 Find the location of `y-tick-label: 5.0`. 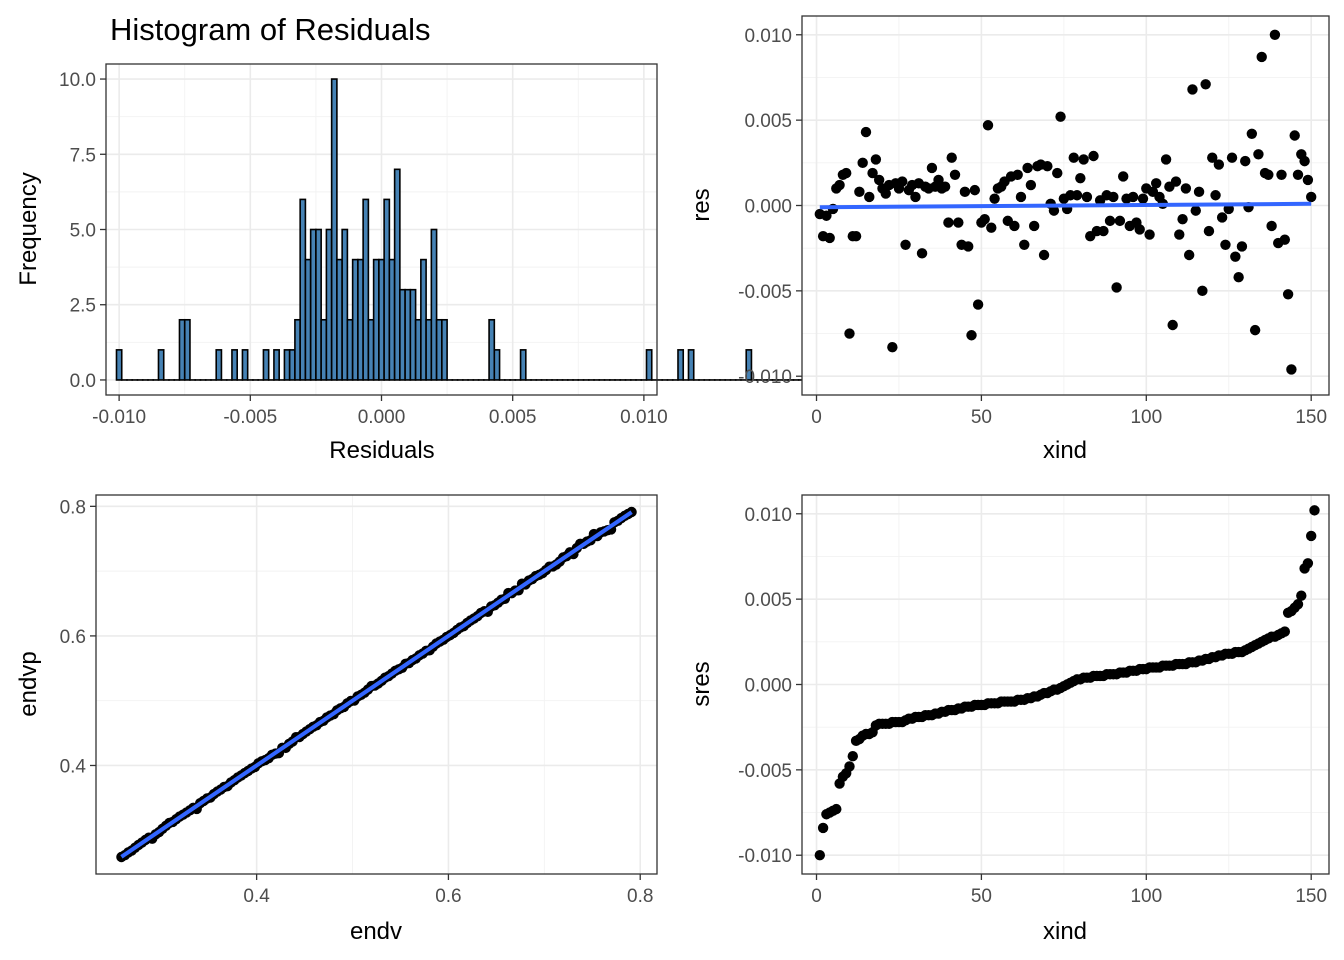

y-tick-label: 5.0 is located at coordinates (83, 231).